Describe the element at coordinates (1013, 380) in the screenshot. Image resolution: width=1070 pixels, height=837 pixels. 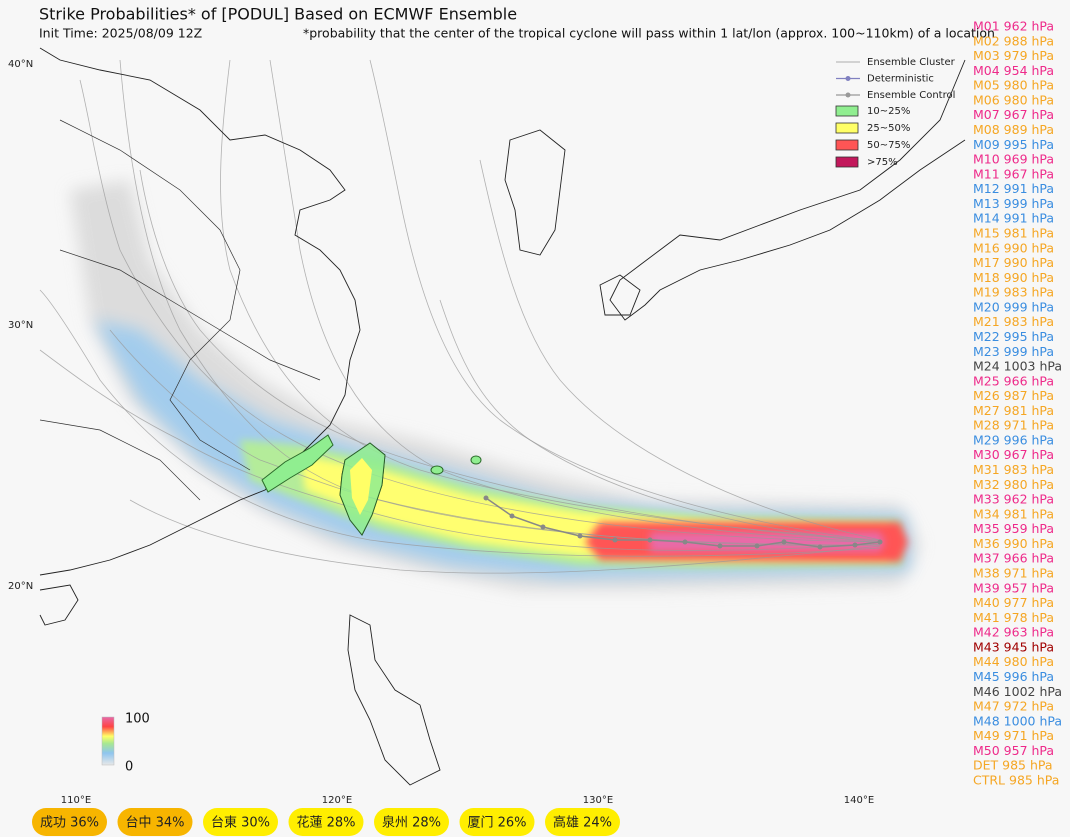
I see `member-pressure: M25 966 hPa` at that location.